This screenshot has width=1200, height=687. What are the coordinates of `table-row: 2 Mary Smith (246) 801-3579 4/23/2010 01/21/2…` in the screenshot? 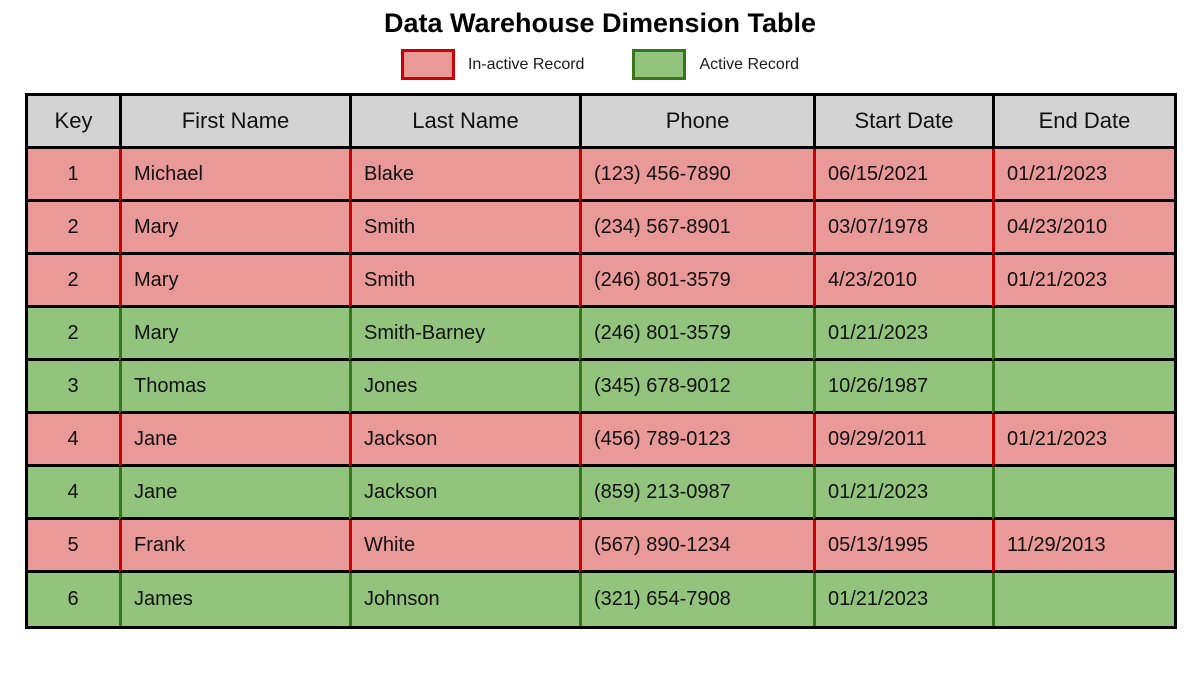 It's located at (601, 281).